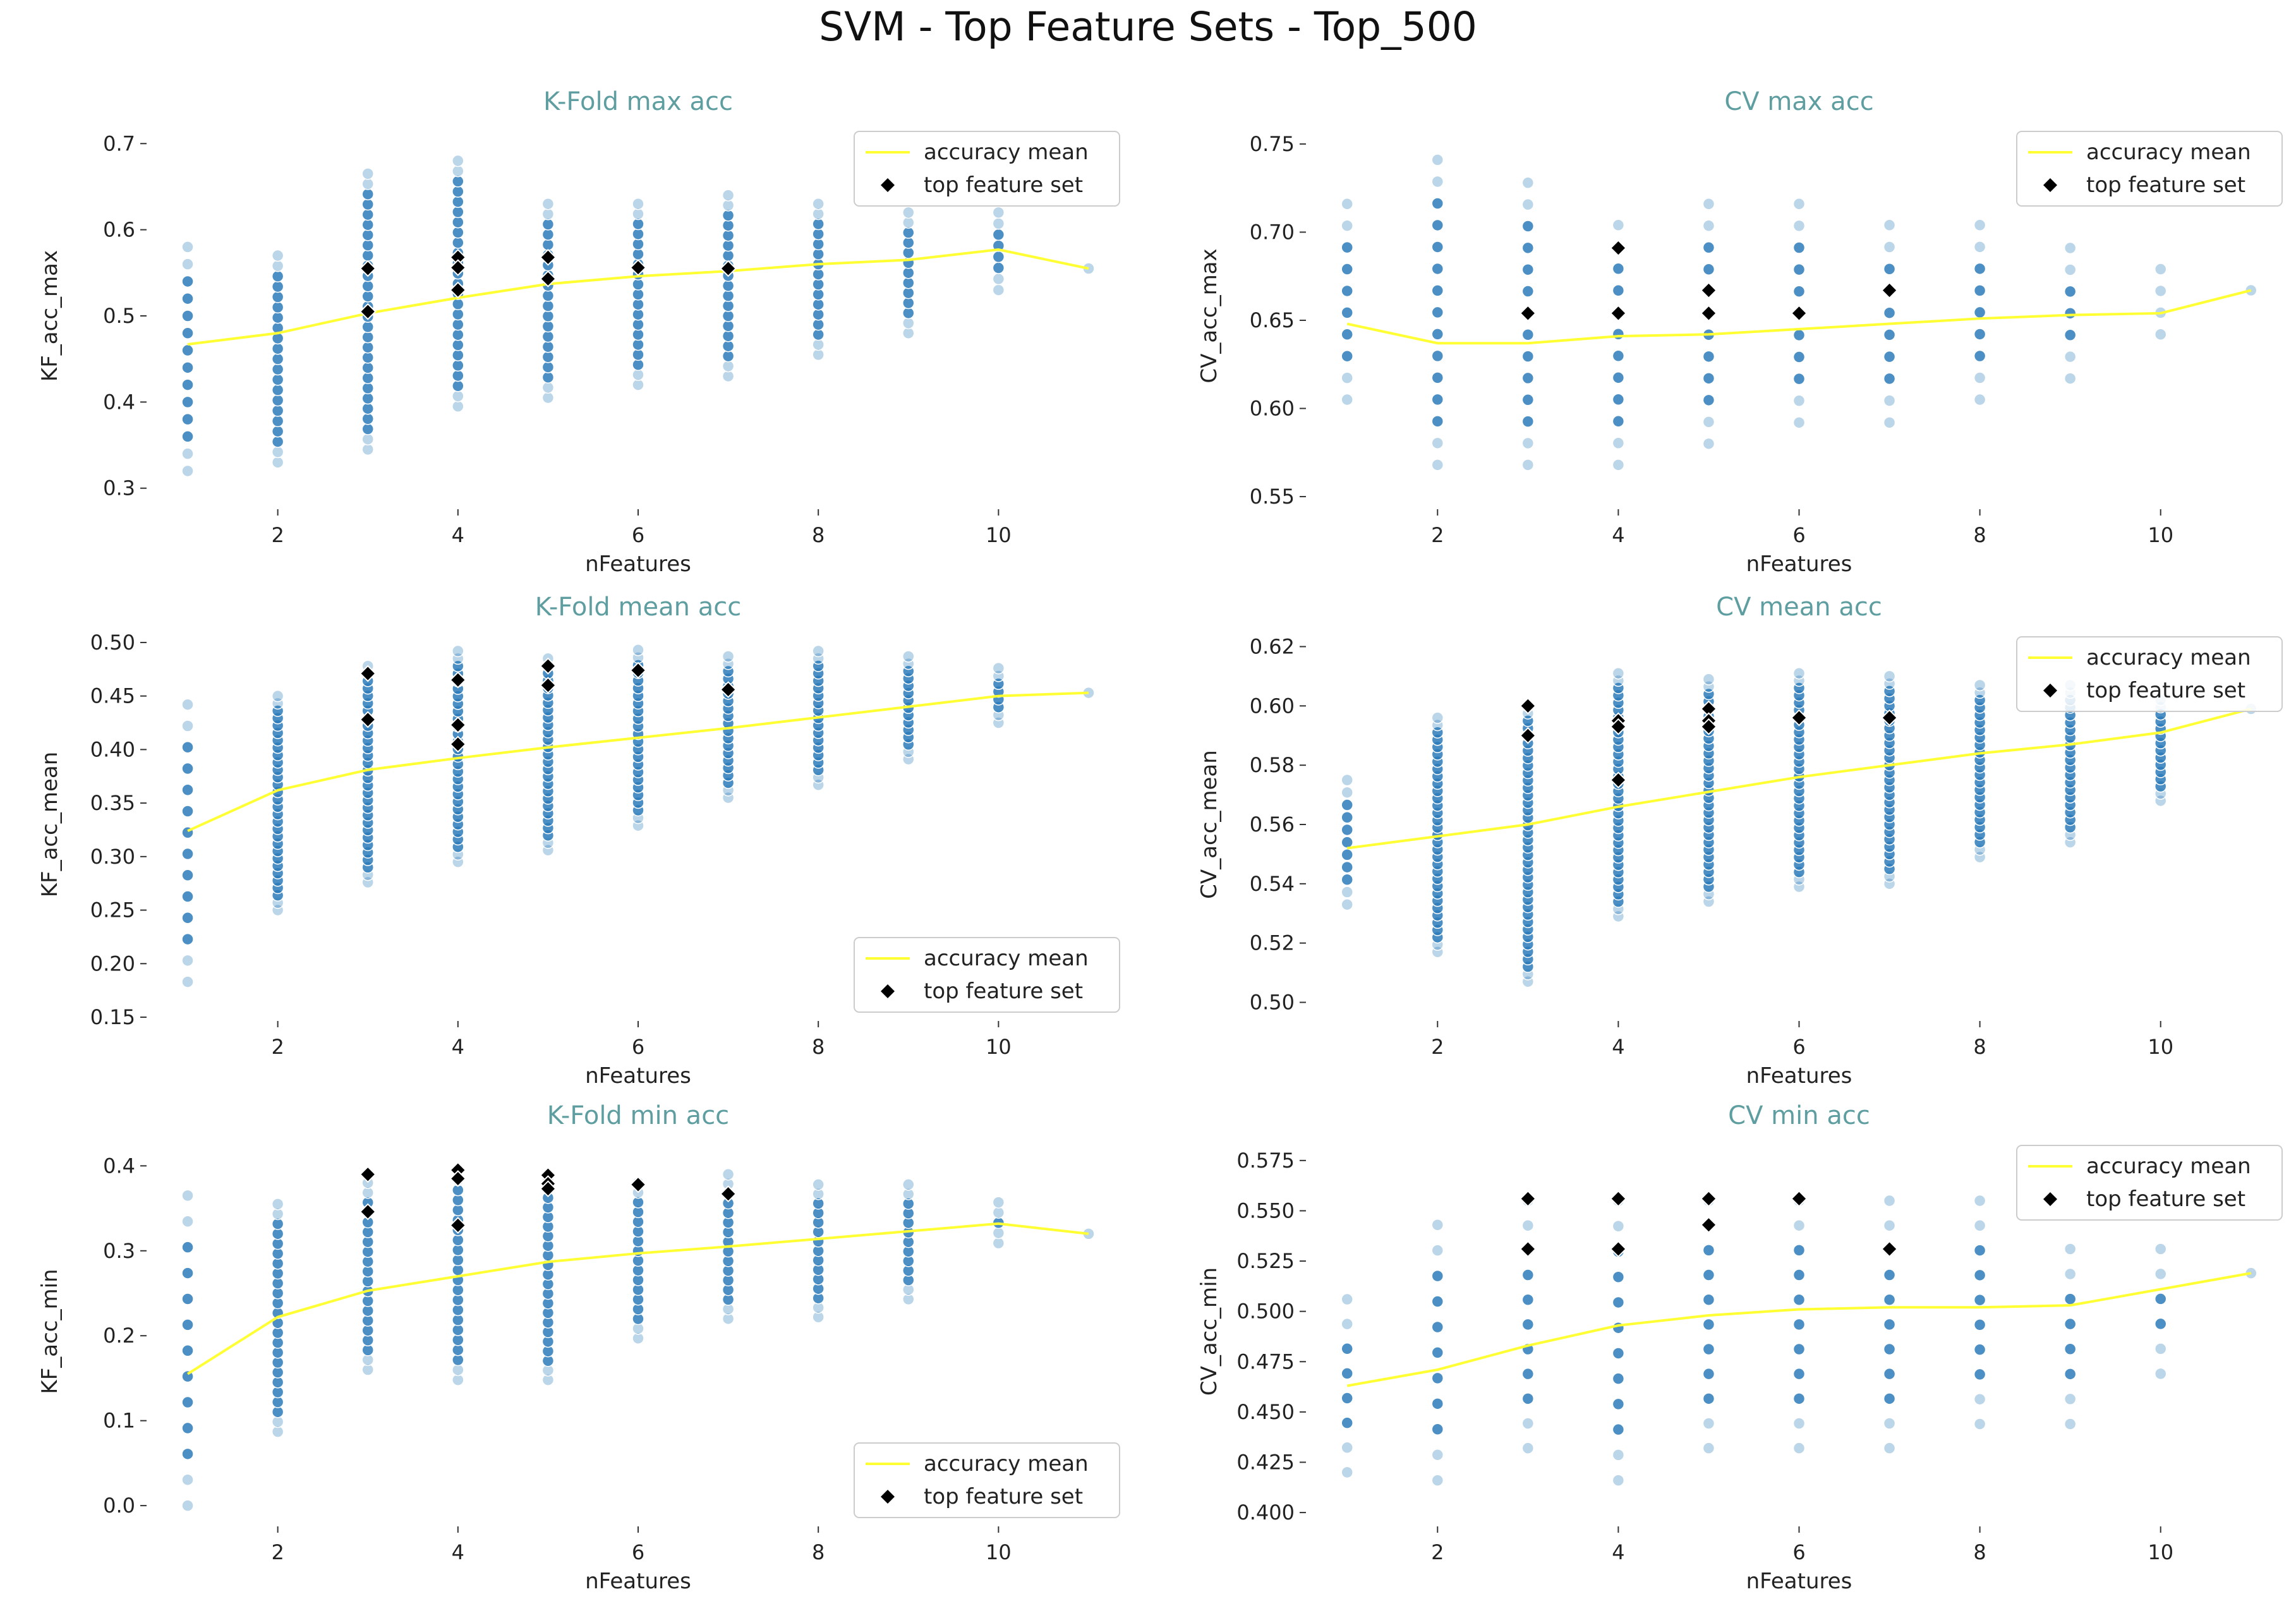 The width and height of the screenshot is (2296, 1606). Describe the element at coordinates (119, 1421) in the screenshot. I see `y-tick-label: 0.1` at that location.